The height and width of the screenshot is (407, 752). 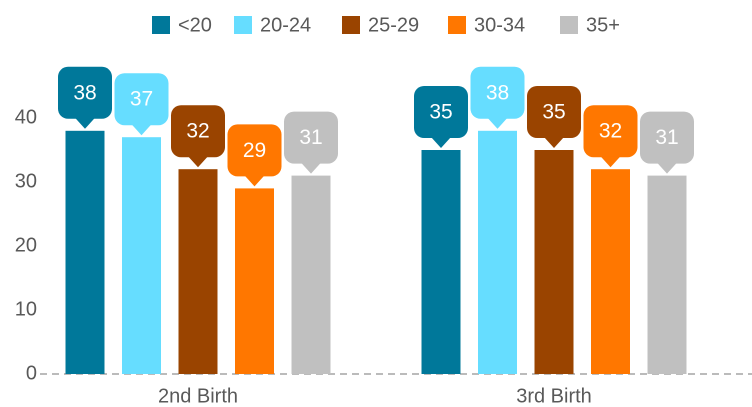 What do you see at coordinates (285, 25) in the screenshot?
I see `legend-label: 20-24` at bounding box center [285, 25].